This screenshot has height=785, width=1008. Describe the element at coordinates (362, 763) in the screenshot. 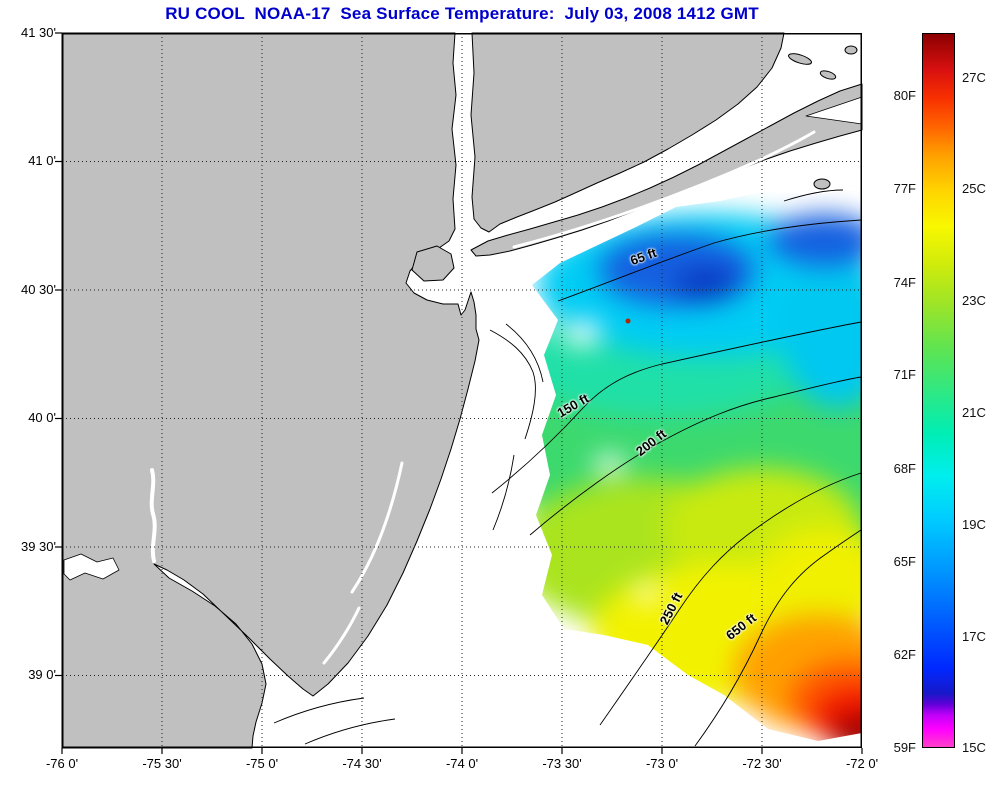

I see `x-tick-label: -74 30'` at that location.